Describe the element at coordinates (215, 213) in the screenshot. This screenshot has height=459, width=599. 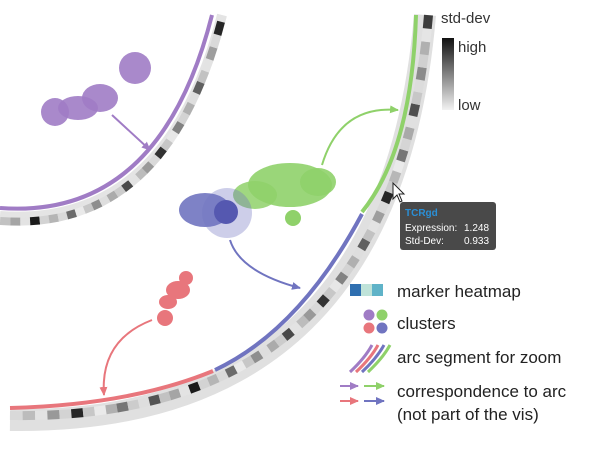
I see `blue-cluster` at that location.